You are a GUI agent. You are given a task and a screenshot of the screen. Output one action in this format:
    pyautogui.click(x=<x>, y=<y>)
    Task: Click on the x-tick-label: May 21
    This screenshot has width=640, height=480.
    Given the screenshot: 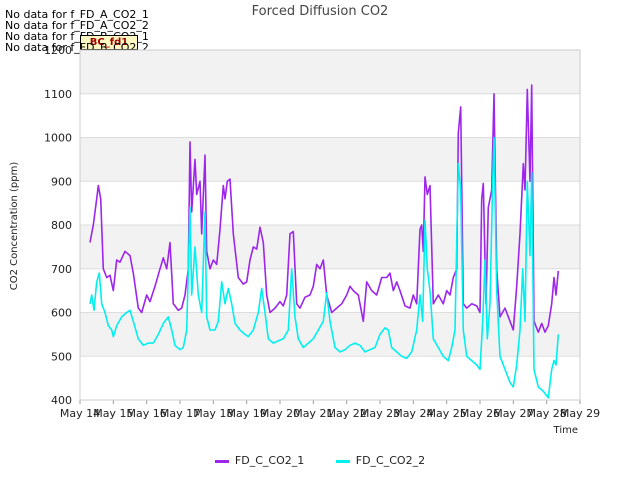 What is the action you would take?
    pyautogui.click(x=313, y=413)
    